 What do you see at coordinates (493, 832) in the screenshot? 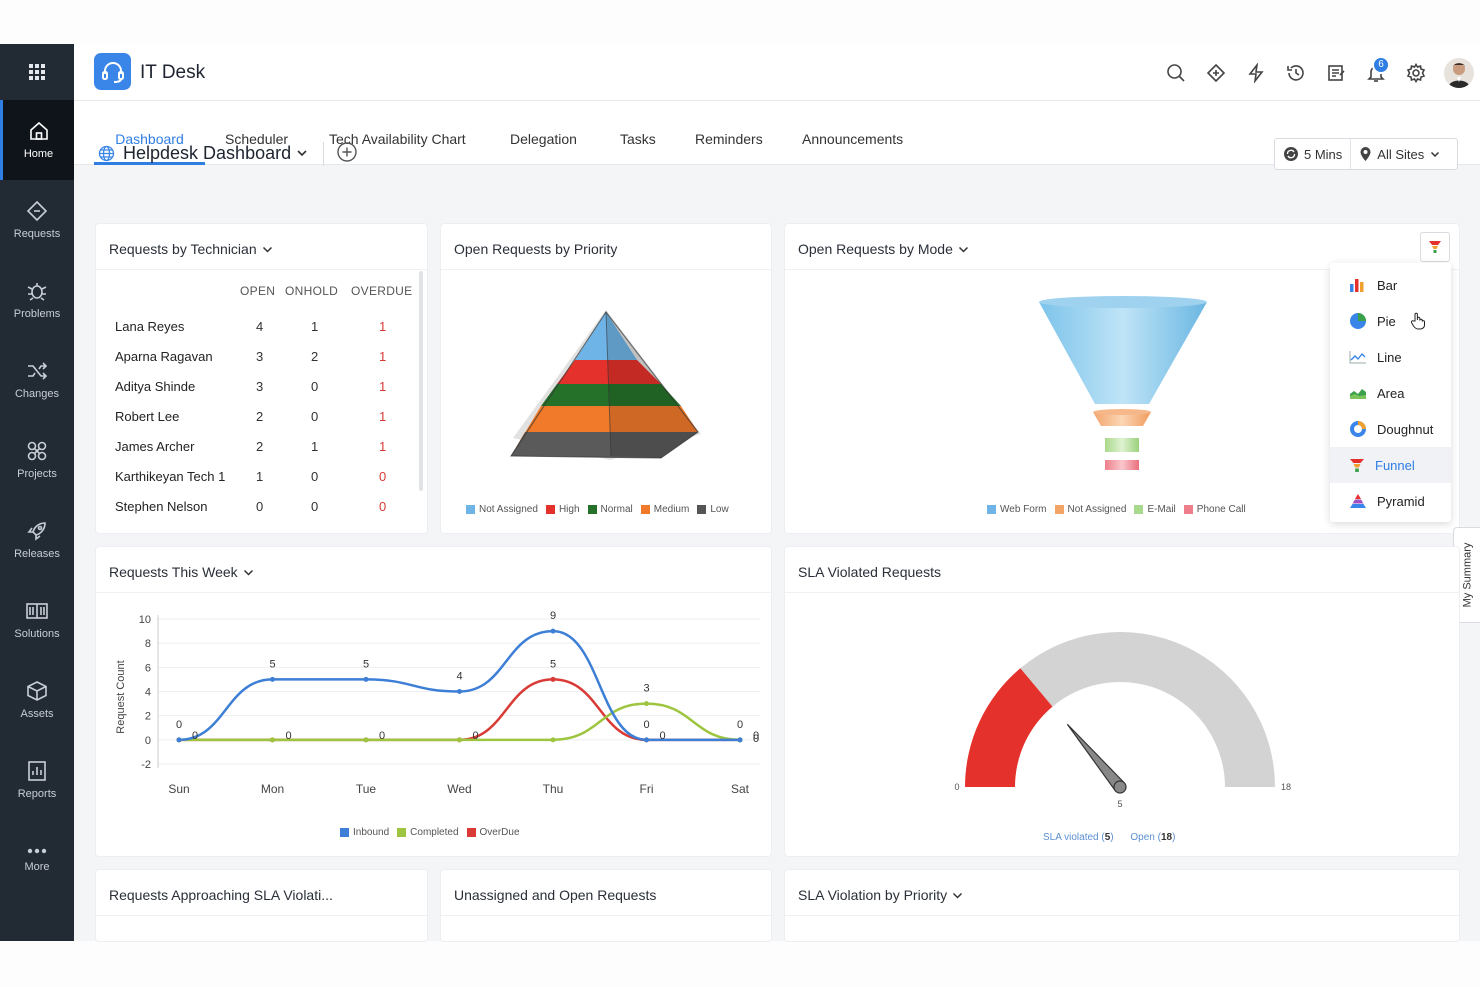
I see `legend-item: OverDue` at bounding box center [493, 832].